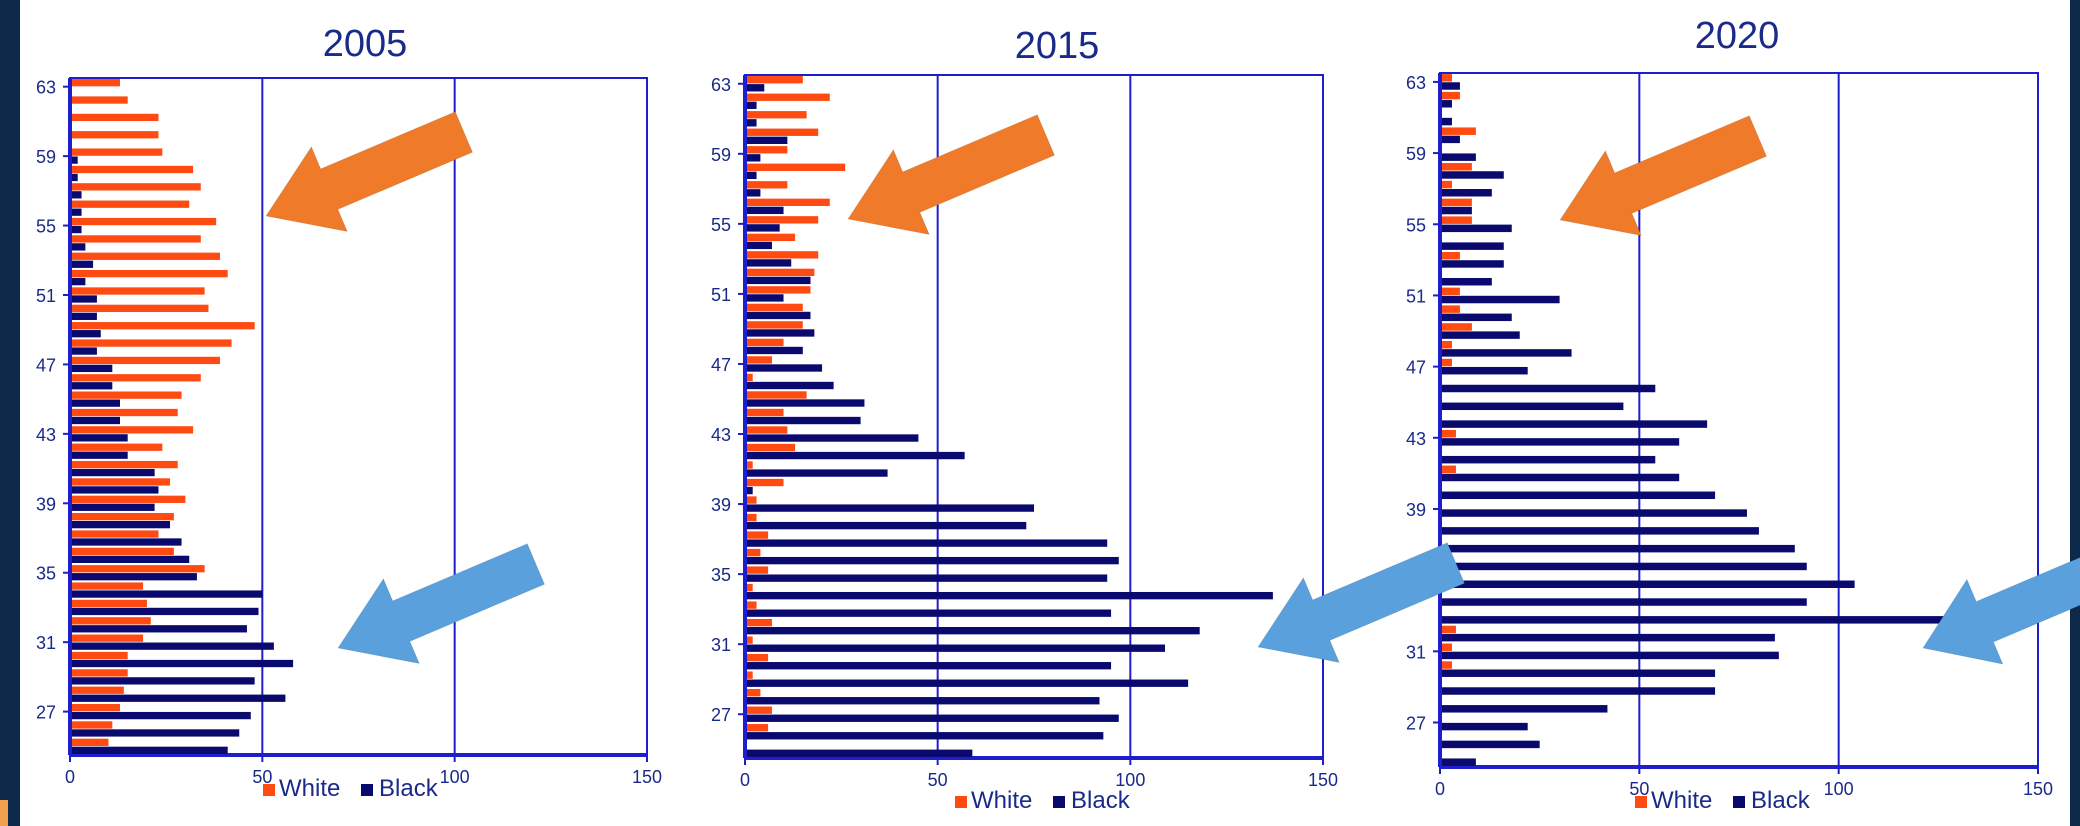 This screenshot has width=2080, height=826. What do you see at coordinates (1641, 802) in the screenshot?
I see `legend-swatch-white` at bounding box center [1641, 802].